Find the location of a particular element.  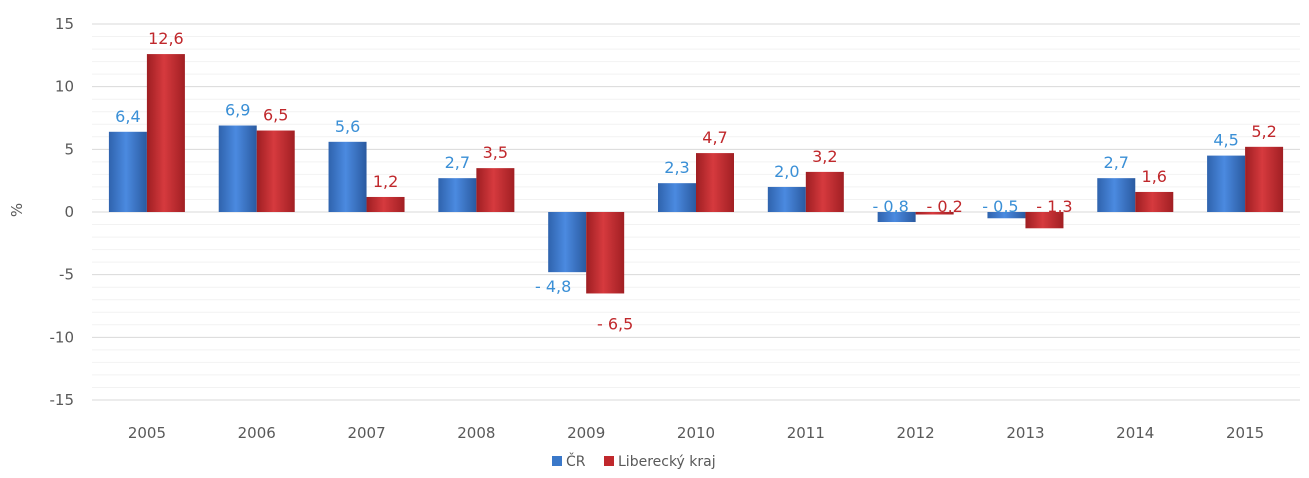

x-tick-label: 2010 is located at coordinates (696, 433).